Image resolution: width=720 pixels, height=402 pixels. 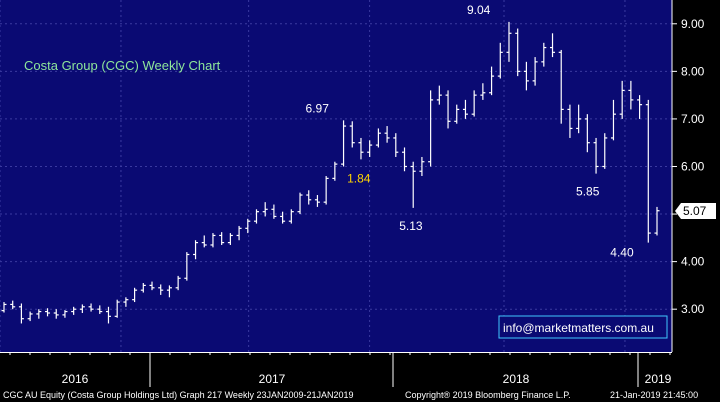 What do you see at coordinates (122, 65) in the screenshot?
I see `chart-title: Costa Group (CGC) Weekly Chart` at bounding box center [122, 65].